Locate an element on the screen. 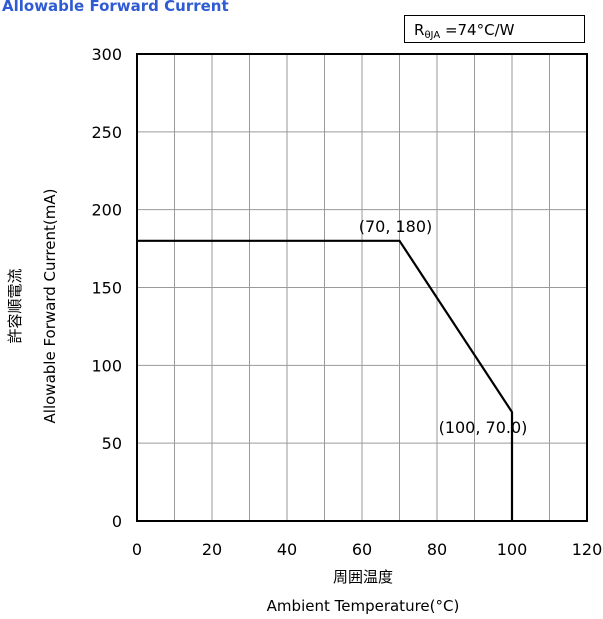 The height and width of the screenshot is (619, 603). rth-value: =74°C/W is located at coordinates (477, 30).